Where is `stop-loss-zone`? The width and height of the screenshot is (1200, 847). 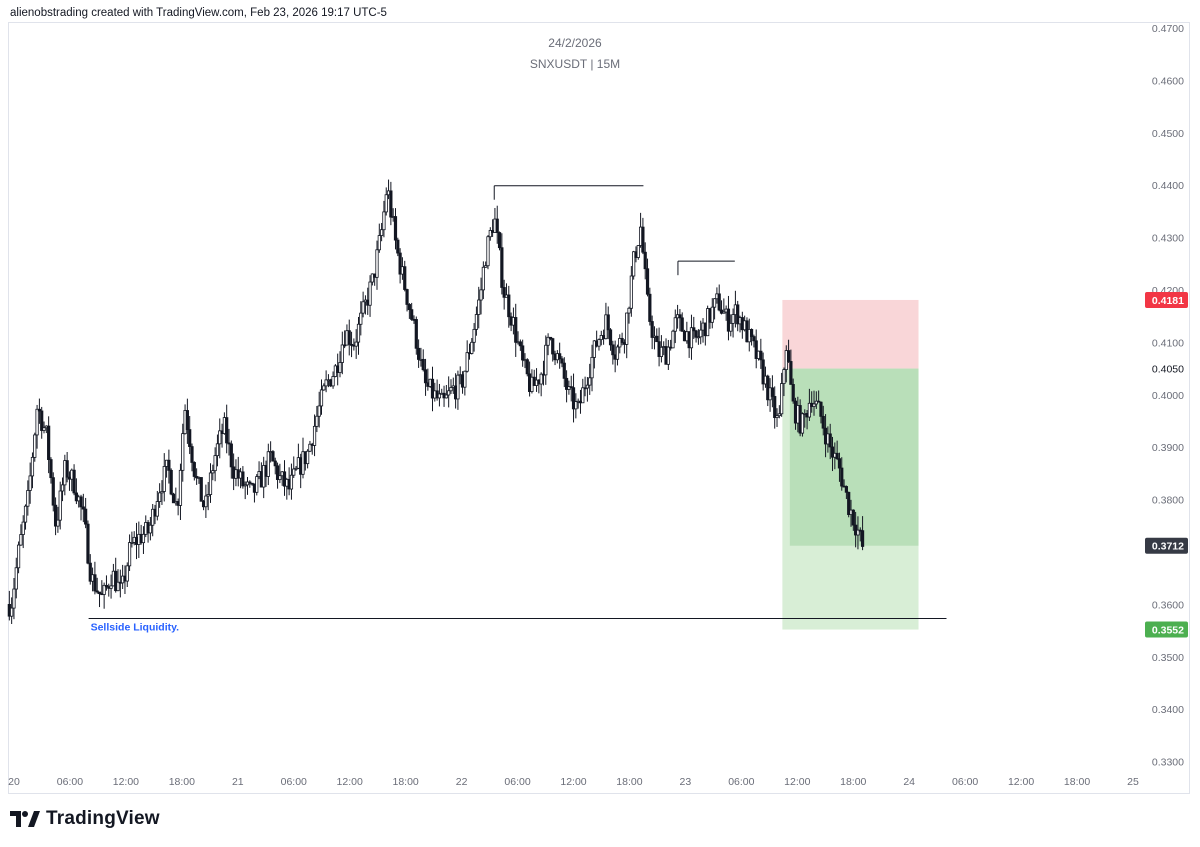 stop-loss-zone is located at coordinates (850, 334).